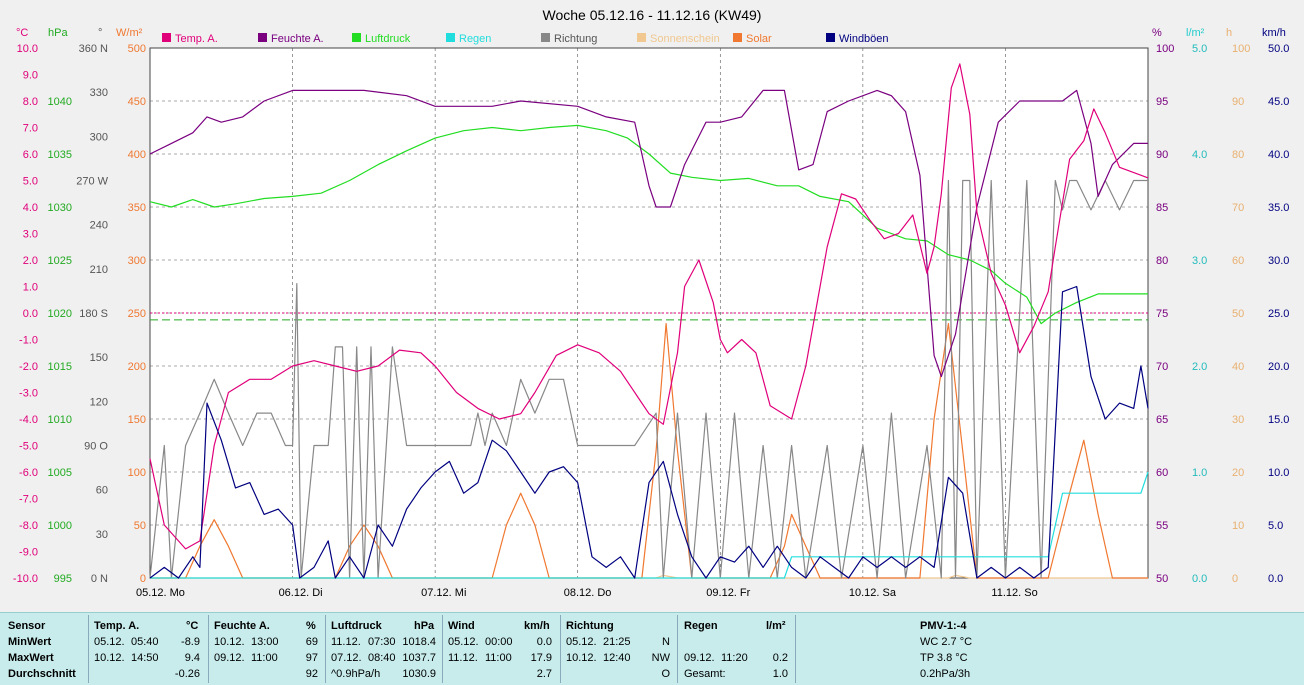 The width and height of the screenshot is (1304, 685). I want to click on rain-tick-label: 5.0, so click(1199, 49).